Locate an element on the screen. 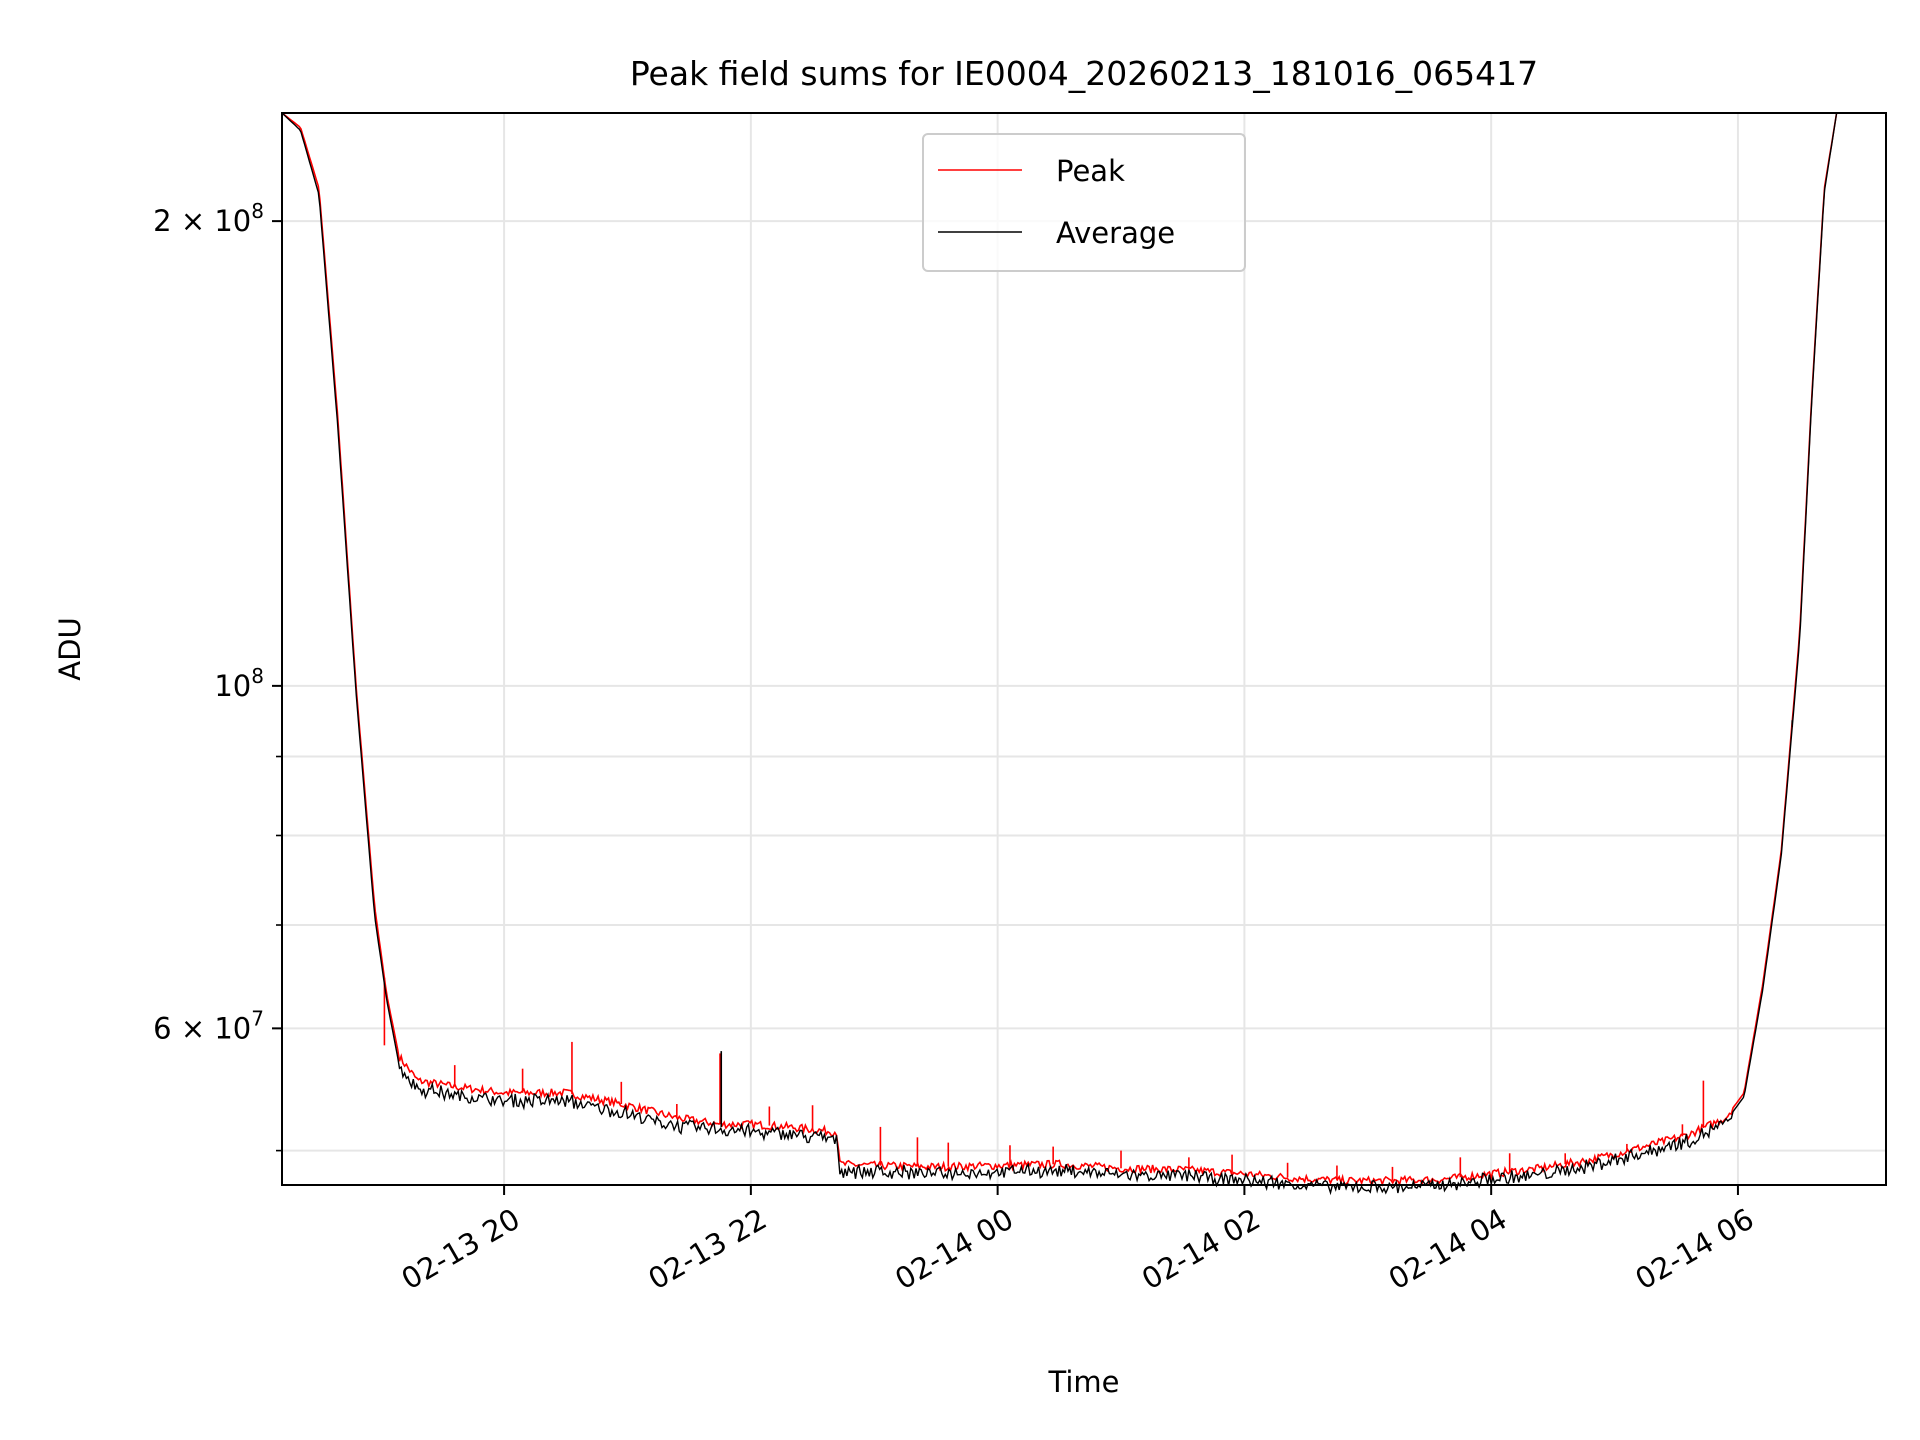 This screenshot has height=1440, width=1920. legend-box is located at coordinates (1084, 202).